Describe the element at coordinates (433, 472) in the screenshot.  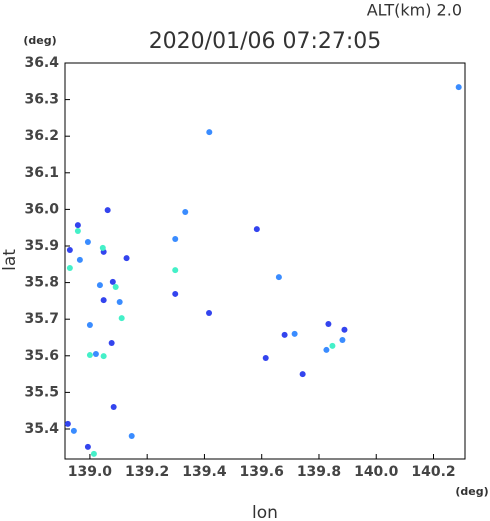
I see `x-tick-label: 140.2` at that location.